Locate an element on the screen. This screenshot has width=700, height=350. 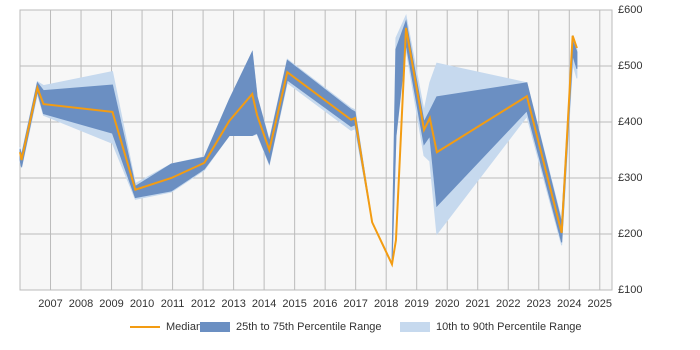
x-tick-label: 2013 is located at coordinates (233, 304).